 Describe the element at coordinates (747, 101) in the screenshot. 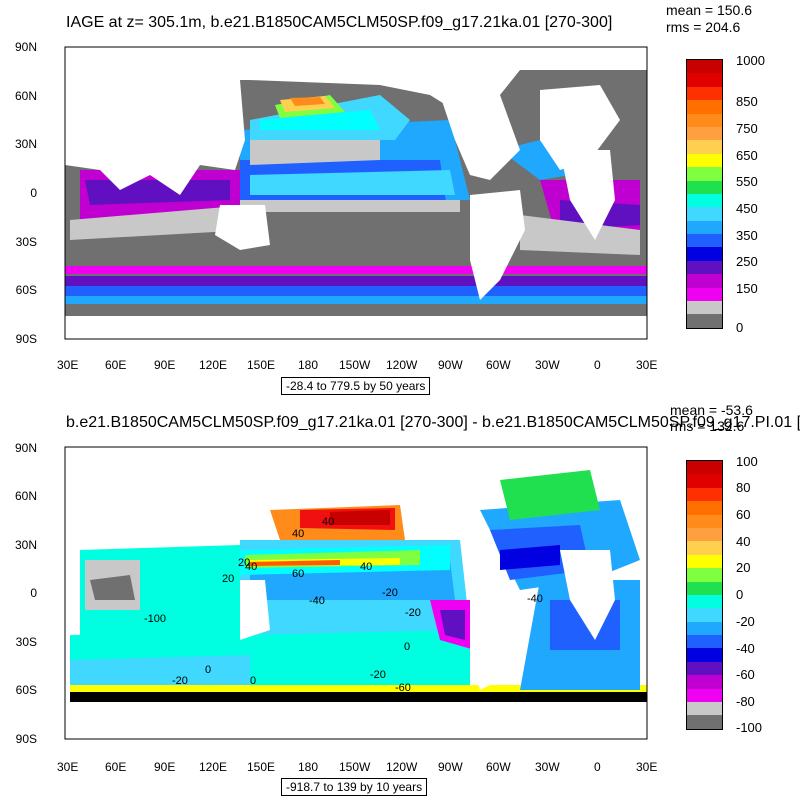

I see `colorbar-label: 850` at that location.